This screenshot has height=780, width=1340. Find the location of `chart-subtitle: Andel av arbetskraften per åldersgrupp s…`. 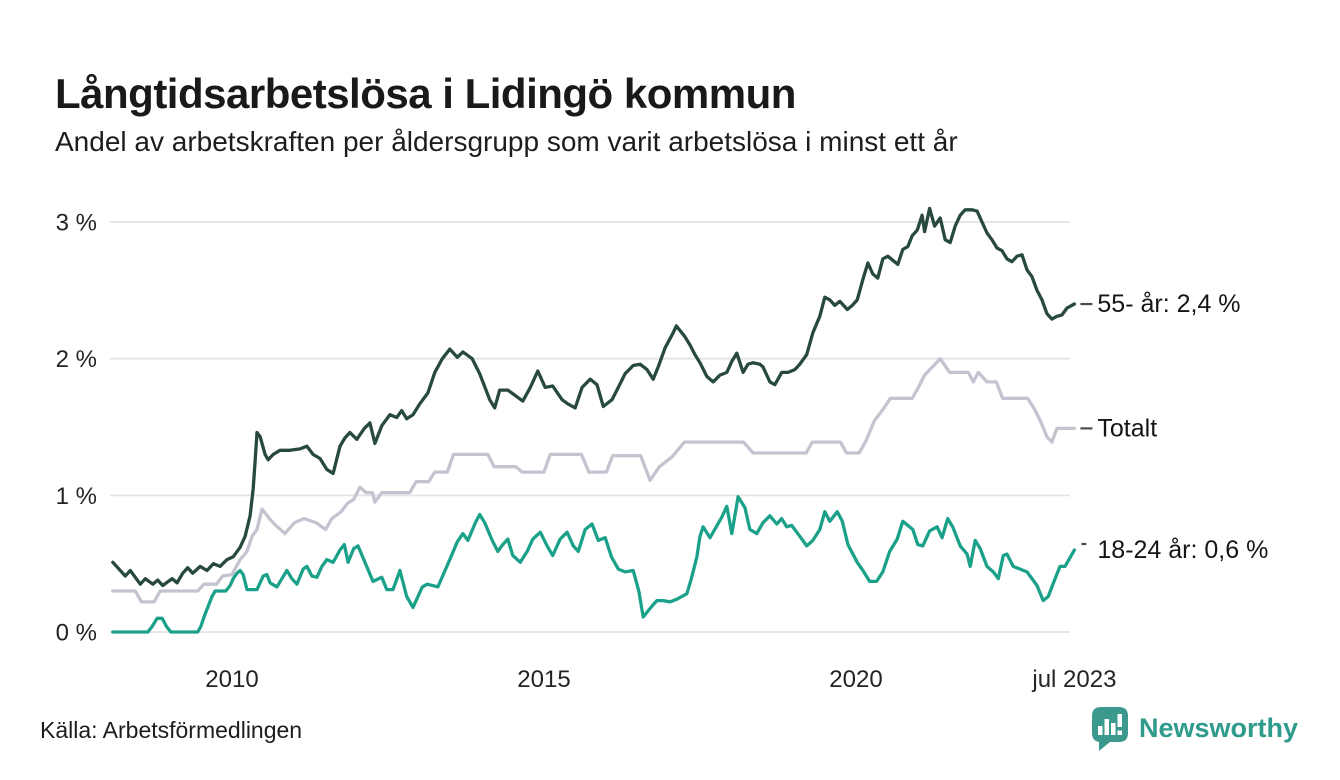

chart-subtitle: Andel av arbetskraften per åldersgrupp s… is located at coordinates (506, 141).